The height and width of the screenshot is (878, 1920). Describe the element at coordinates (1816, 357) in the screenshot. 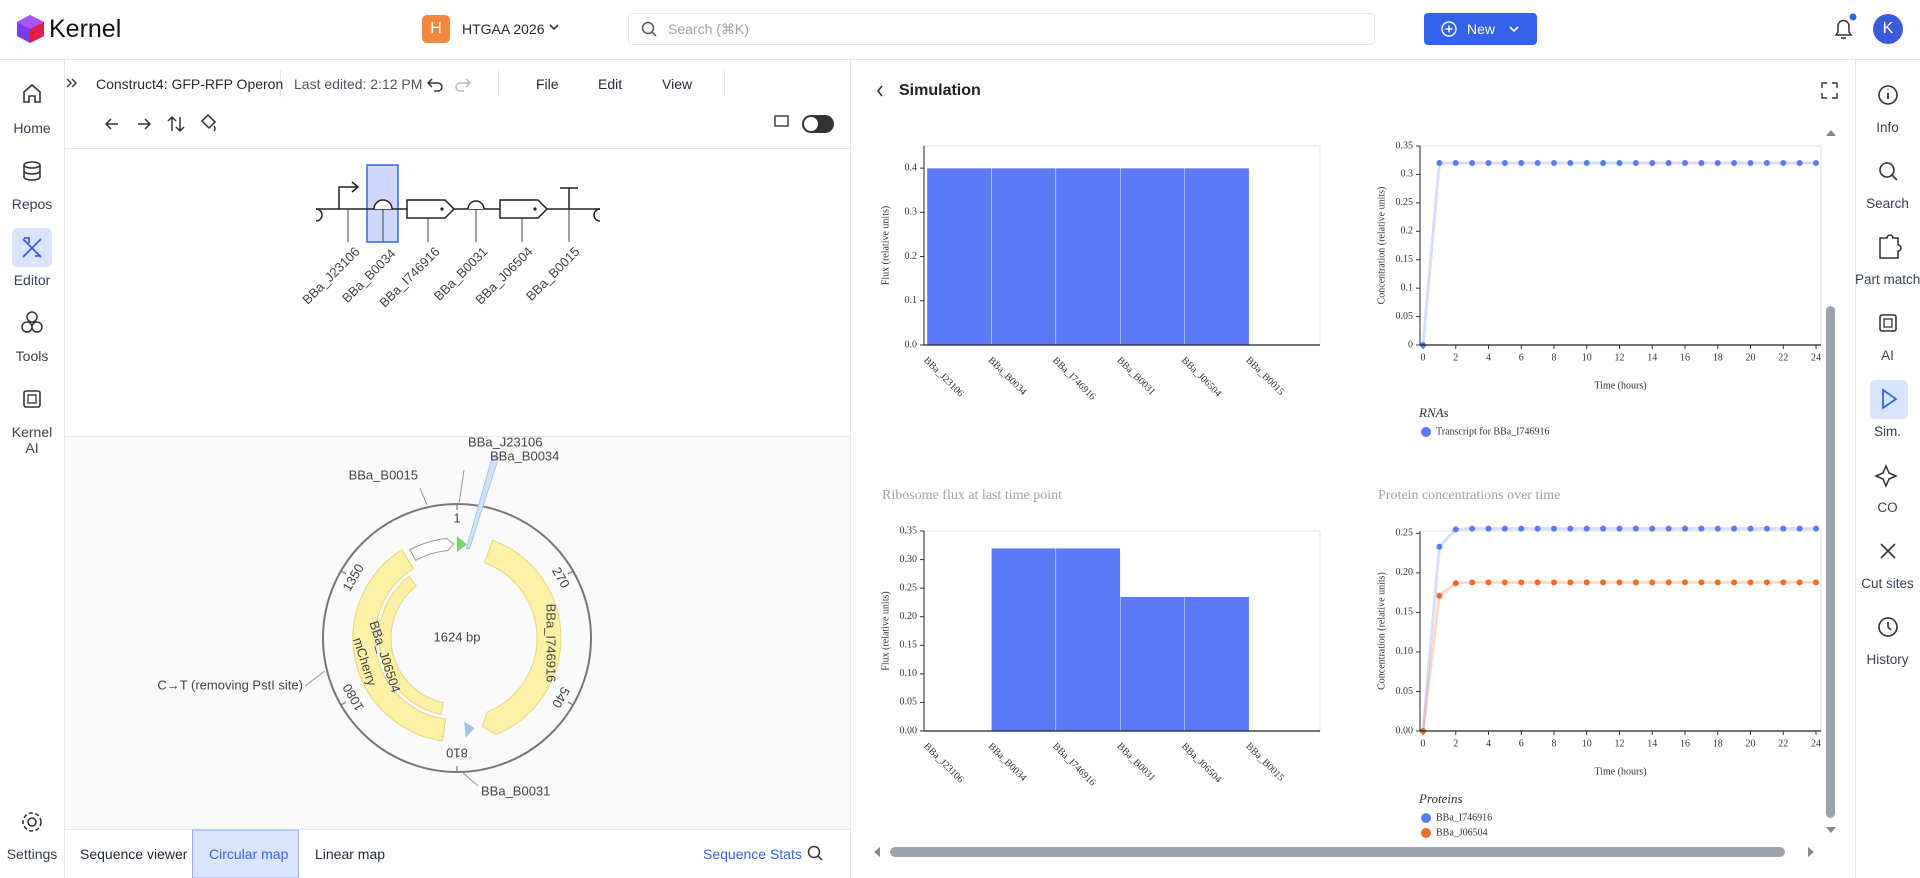

I see `x-tick-label: 24` at that location.